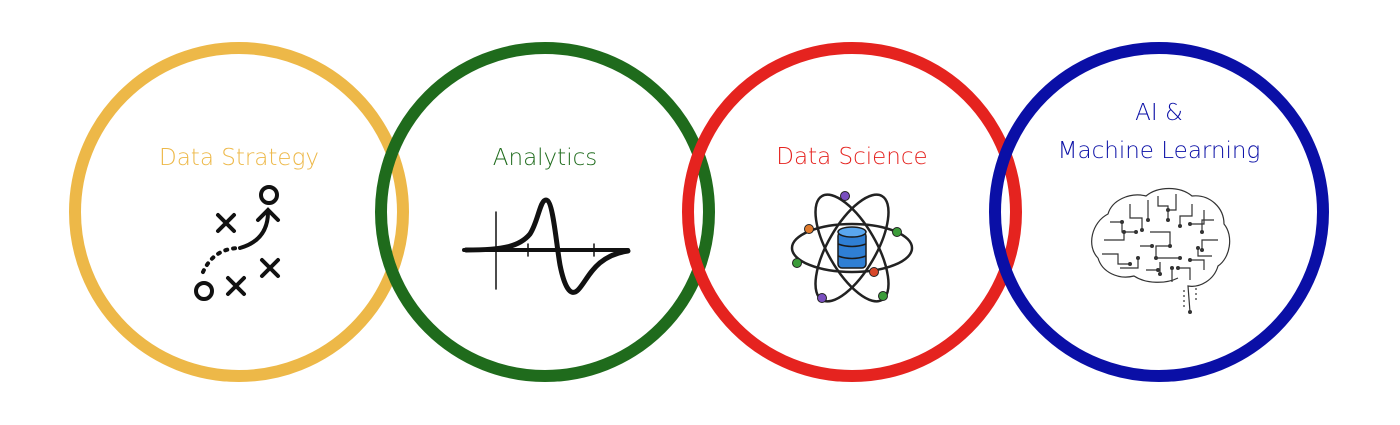  Describe the element at coordinates (237, 243) in the screenshot. I see `strategy-play-icon` at that location.